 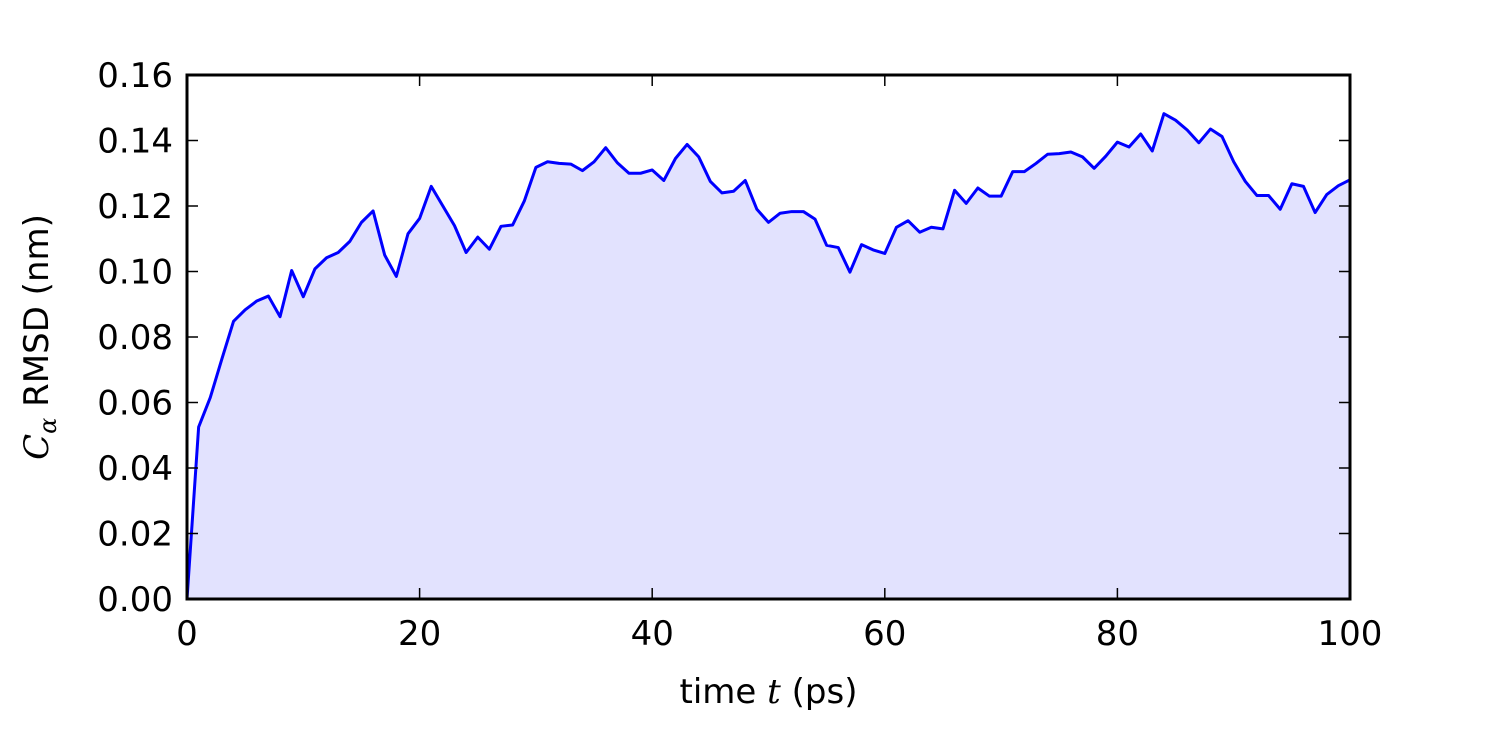 I want to click on y-tick-label: 0.16, so click(x=135, y=76).